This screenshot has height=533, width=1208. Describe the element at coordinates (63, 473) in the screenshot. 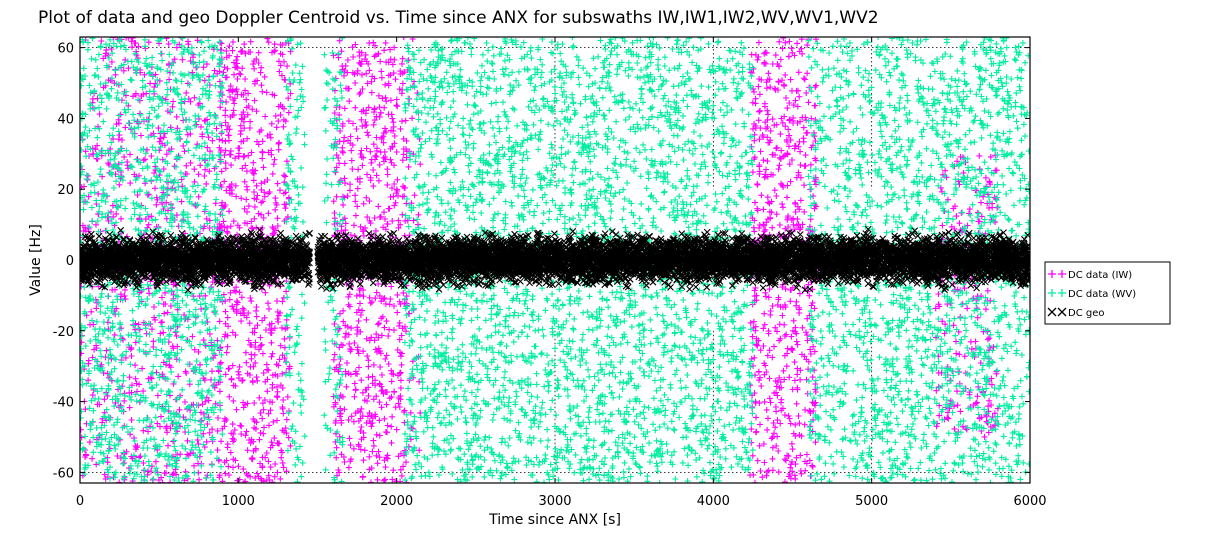

I see `y-tick-label: -60` at that location.